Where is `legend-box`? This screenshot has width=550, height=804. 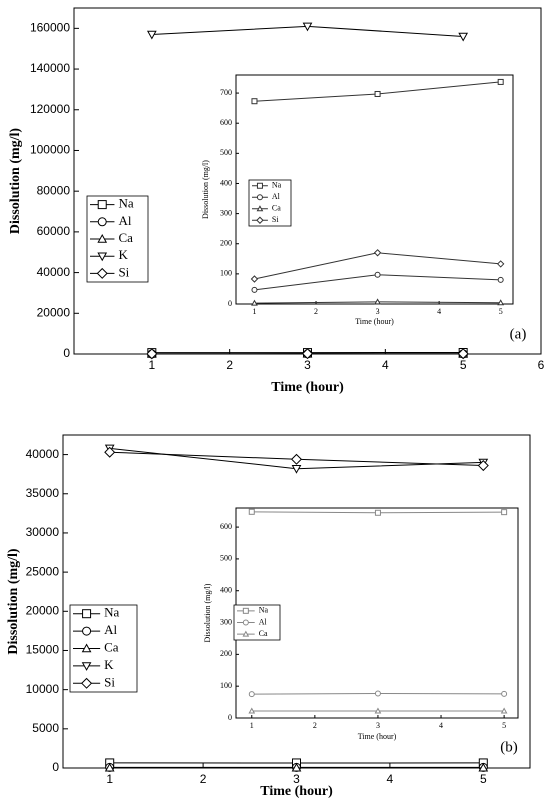
legend-box is located at coordinates (270, 203).